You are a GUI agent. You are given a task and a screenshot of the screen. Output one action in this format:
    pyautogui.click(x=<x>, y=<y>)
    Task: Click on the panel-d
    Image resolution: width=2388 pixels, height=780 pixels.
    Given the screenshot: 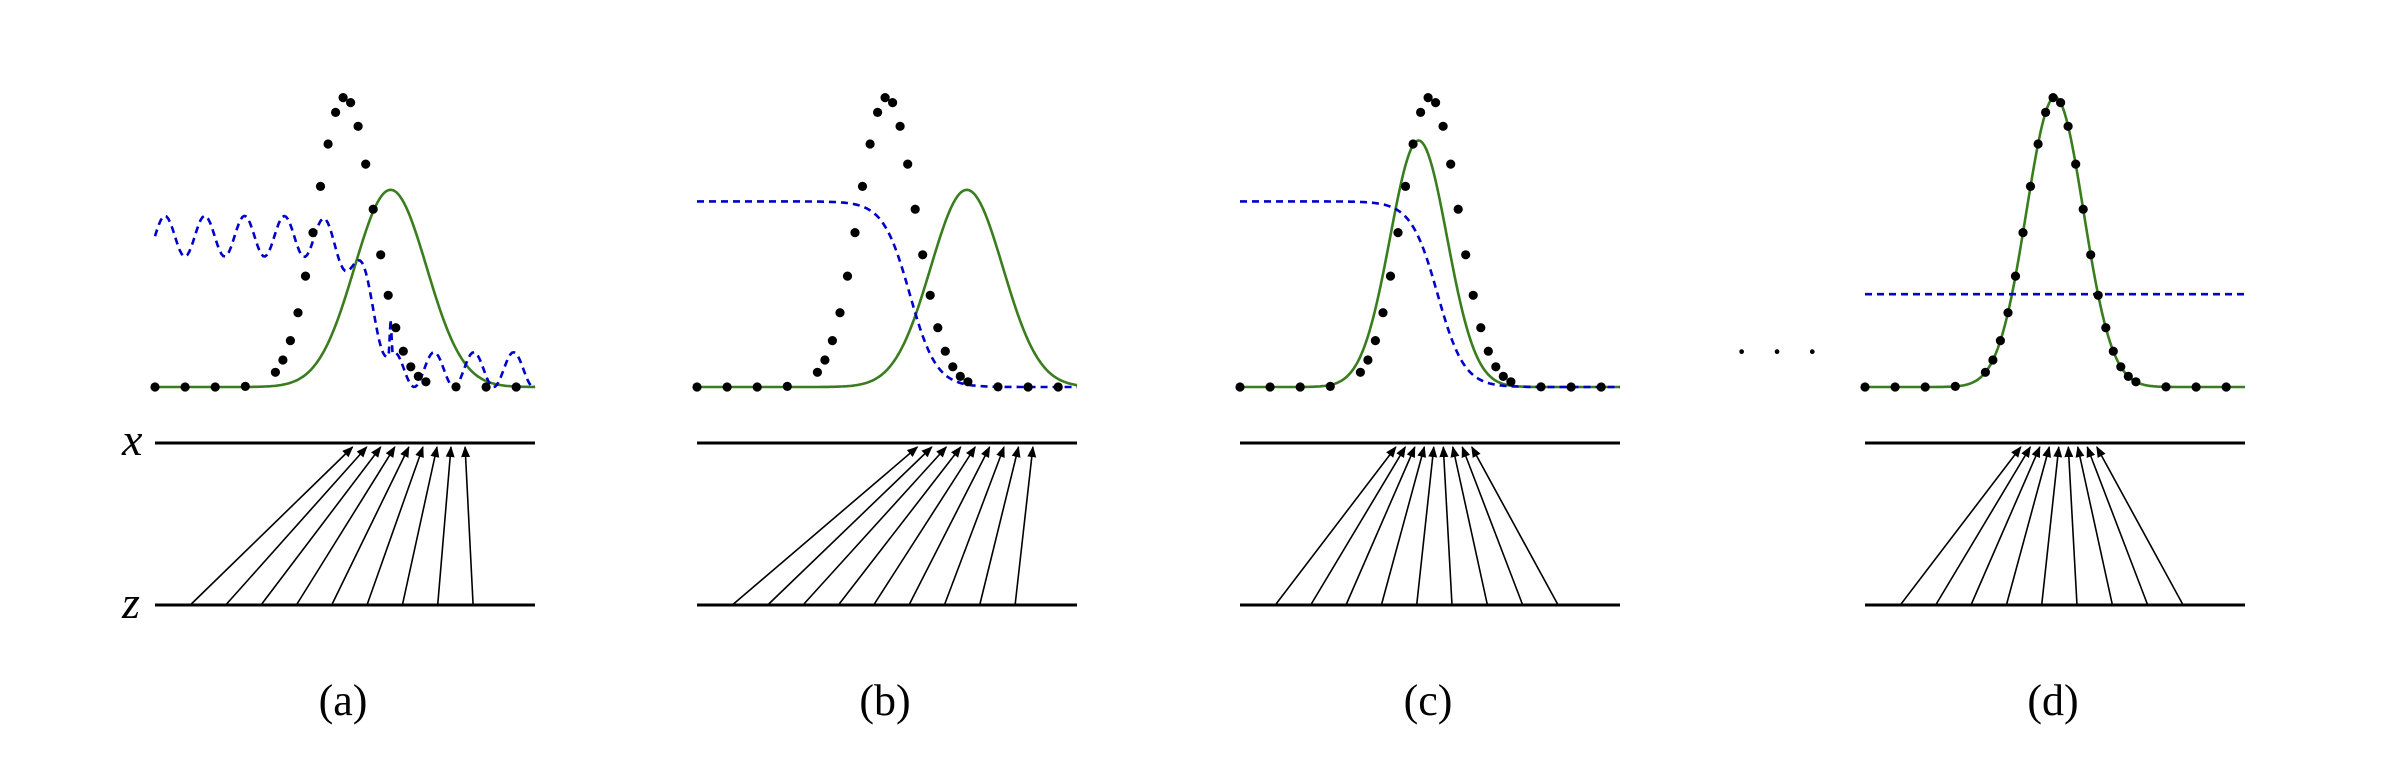 What is the action you would take?
    pyautogui.click(x=2052, y=350)
    